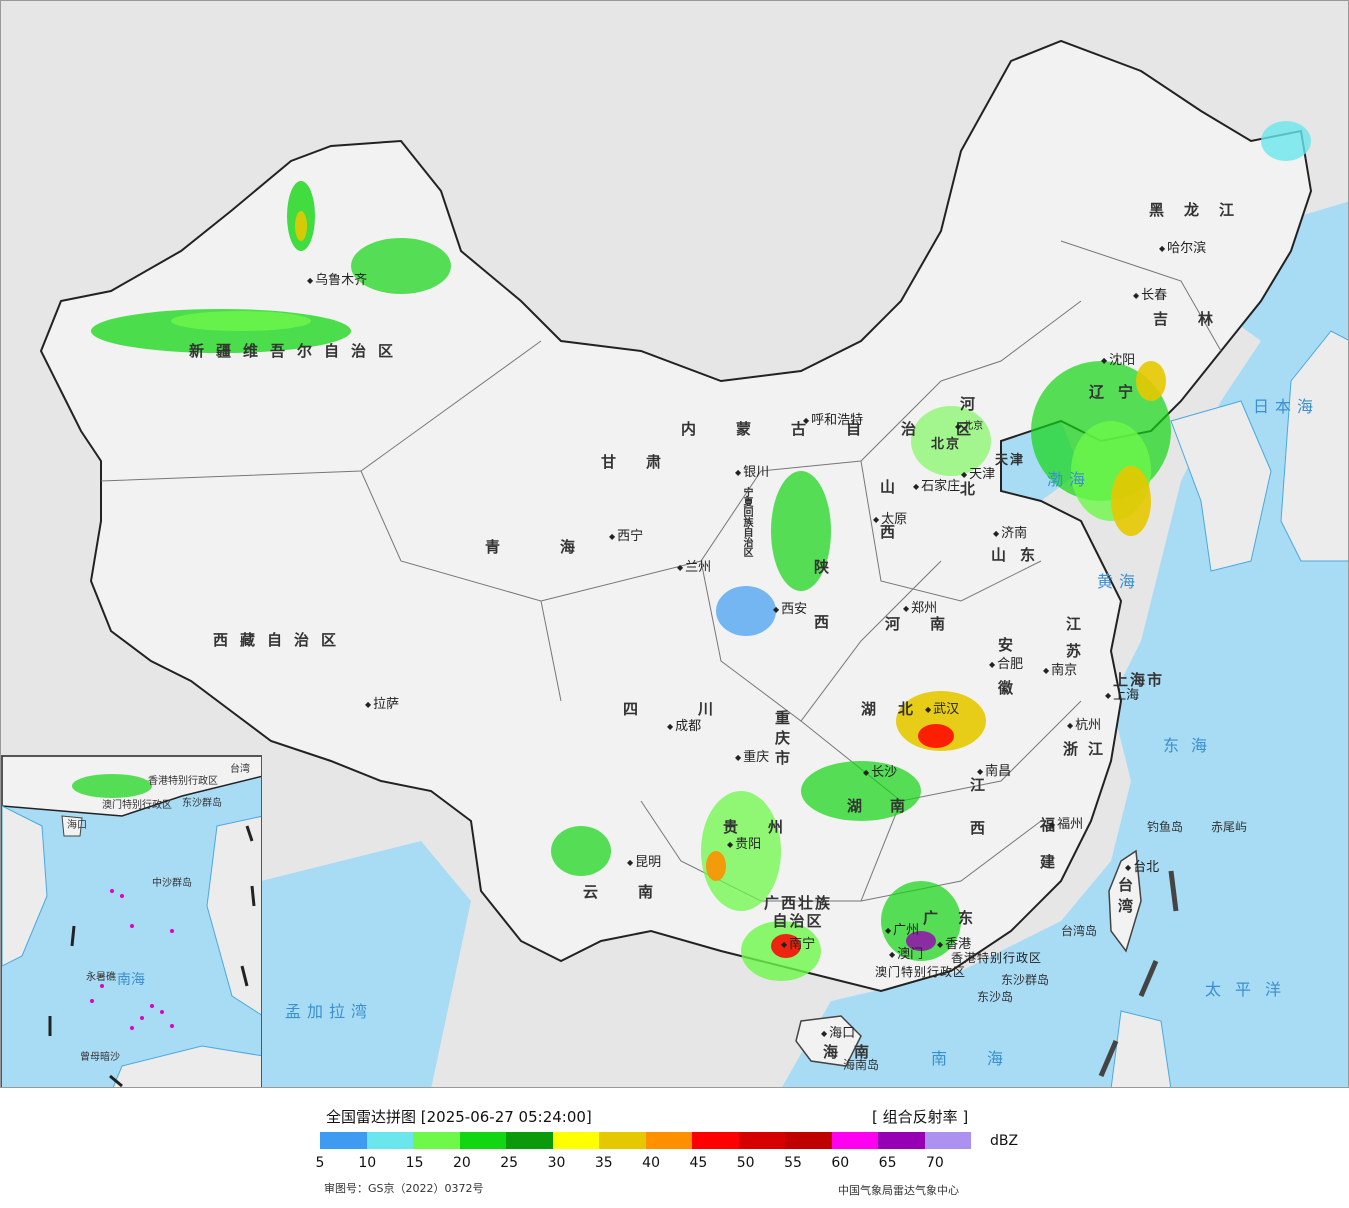 This screenshot has width=1349, height=1208. Describe the element at coordinates (790, 607) in the screenshot. I see `city-xian: 西安` at that location.